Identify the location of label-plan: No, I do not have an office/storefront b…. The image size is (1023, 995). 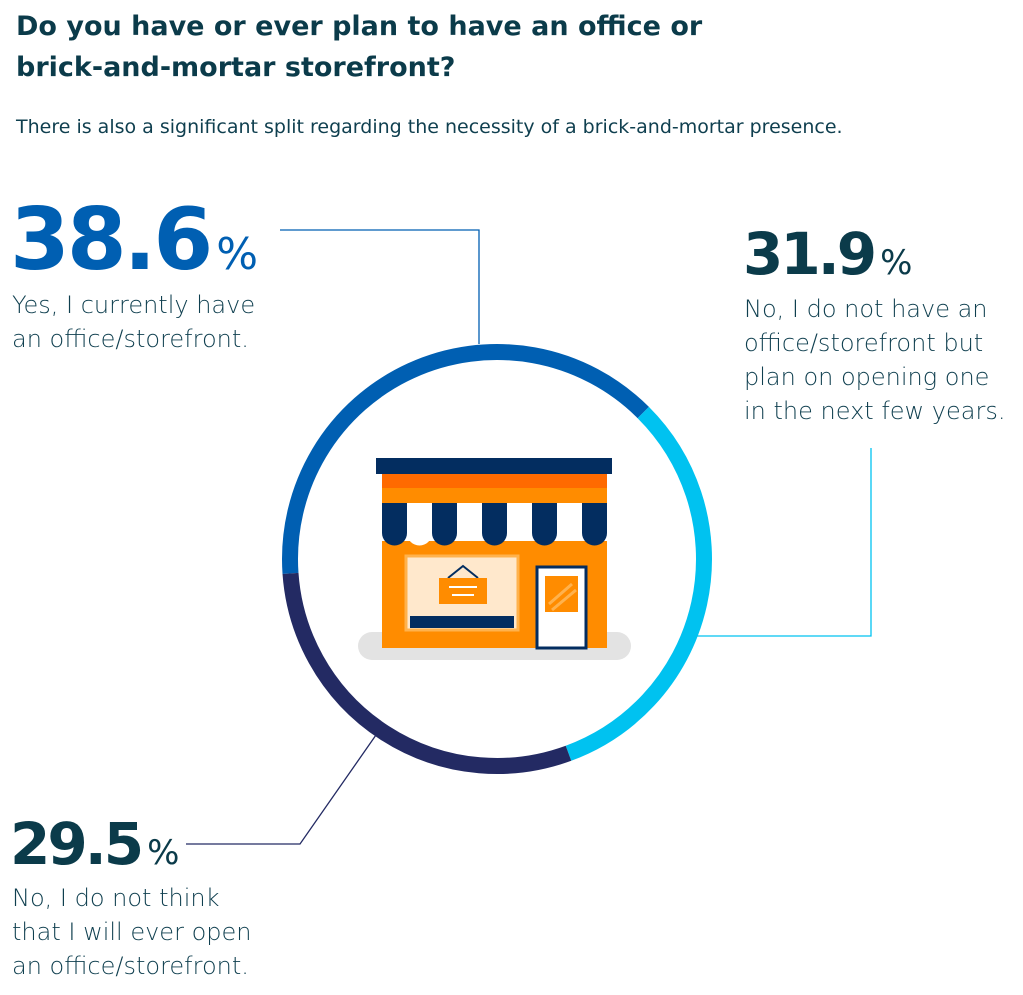
(874, 360).